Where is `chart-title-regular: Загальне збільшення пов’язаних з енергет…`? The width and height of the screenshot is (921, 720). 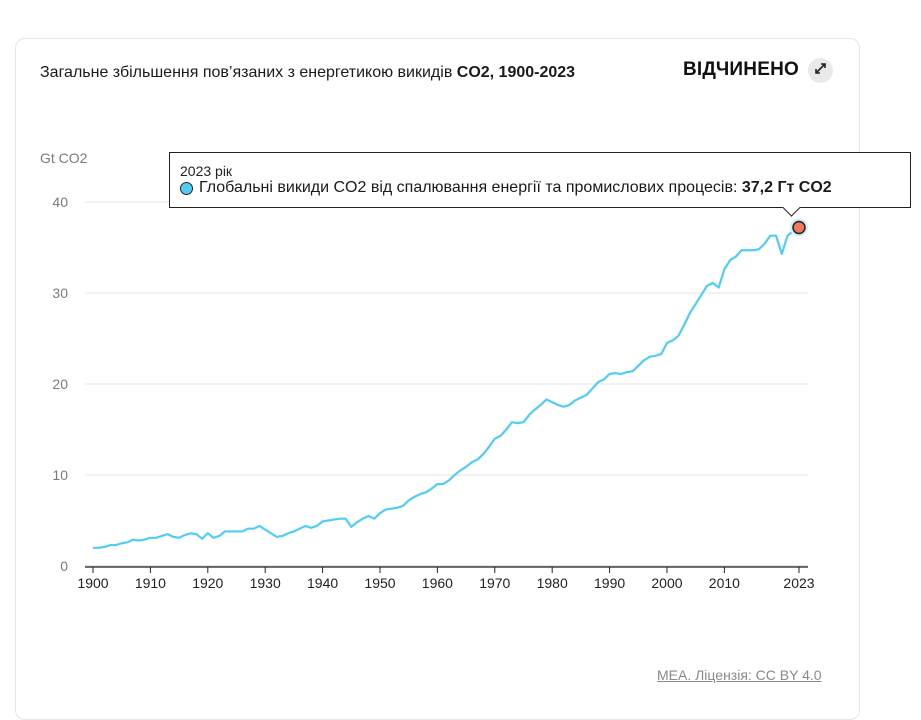
chart-title-regular: Загальне збільшення пов’язаних з енергет… is located at coordinates (248, 72).